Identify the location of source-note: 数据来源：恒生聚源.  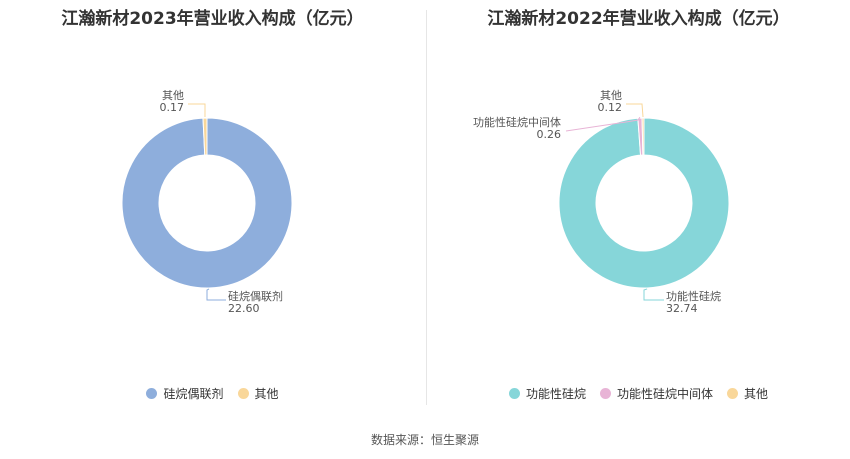
(424, 440).